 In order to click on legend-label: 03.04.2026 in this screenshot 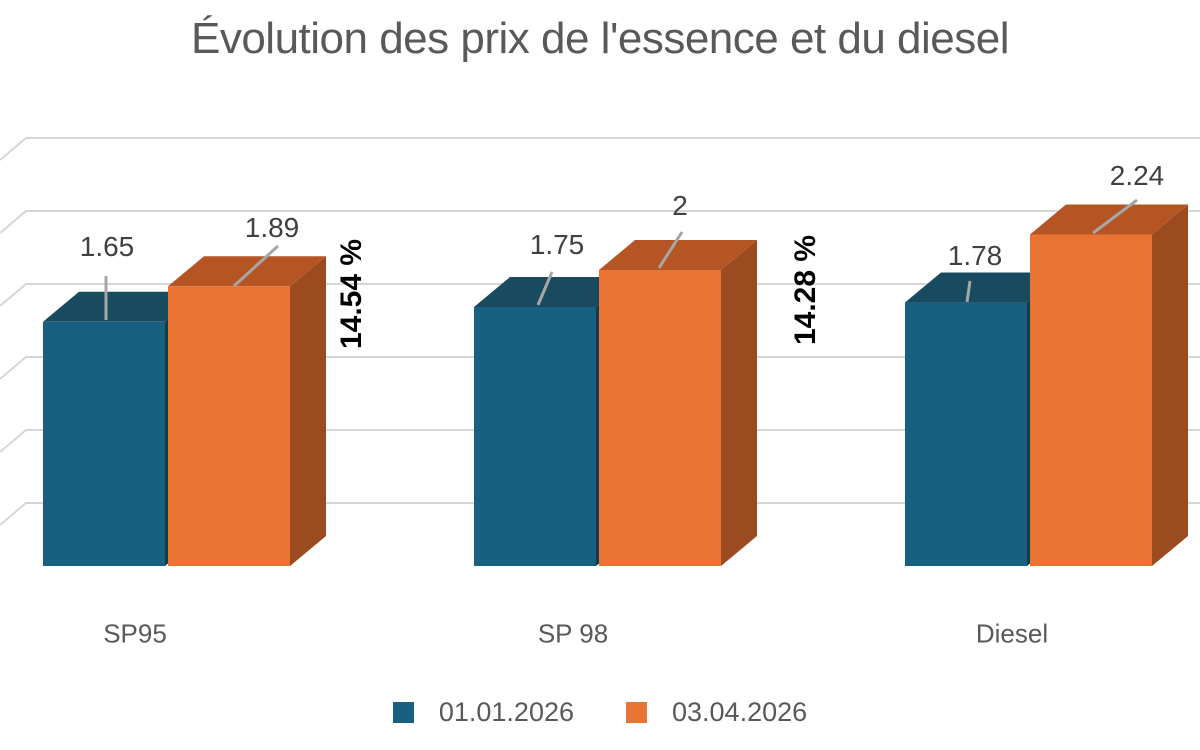, I will do `click(740, 712)`.